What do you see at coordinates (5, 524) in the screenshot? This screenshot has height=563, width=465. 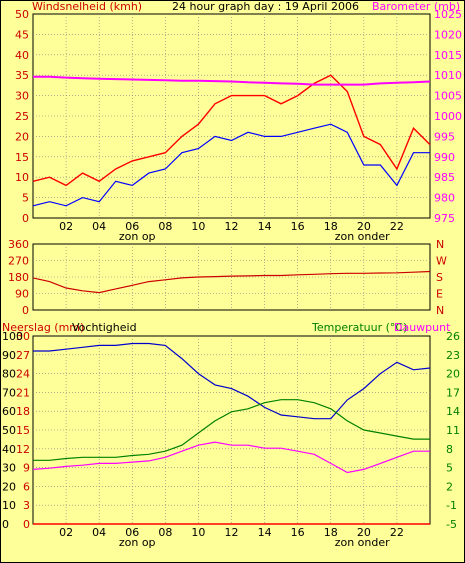 I see `humidity-tick-label: 0` at bounding box center [5, 524].